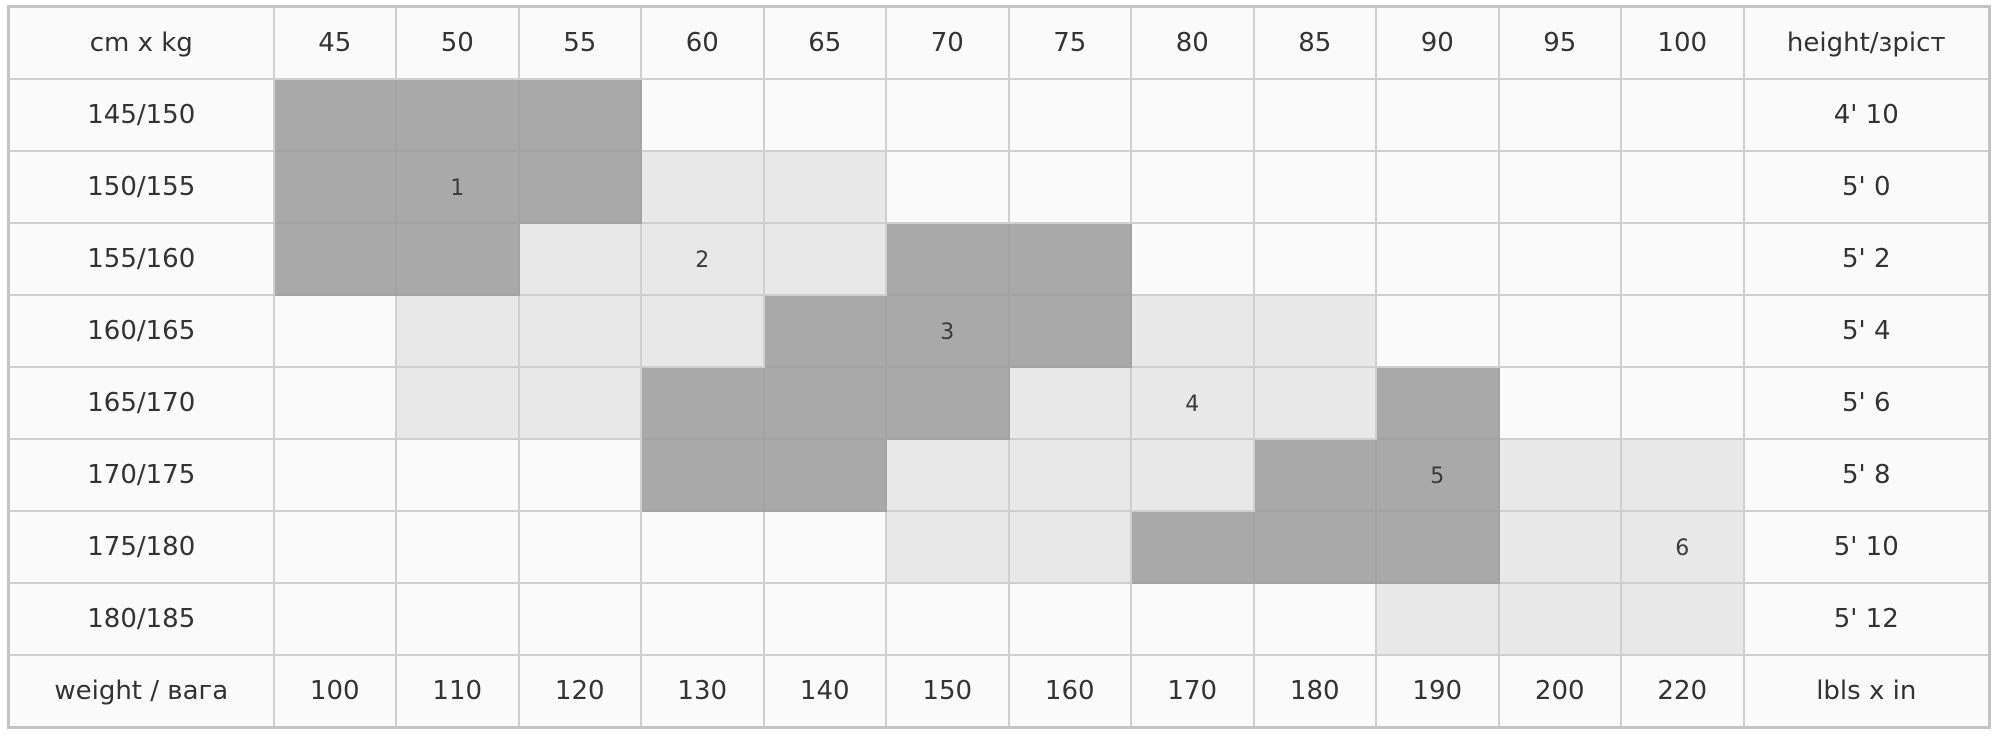 The image size is (2000, 755). What do you see at coordinates (999, 187) in the screenshot?
I see `table-row: 150/155 1 5' 0` at bounding box center [999, 187].